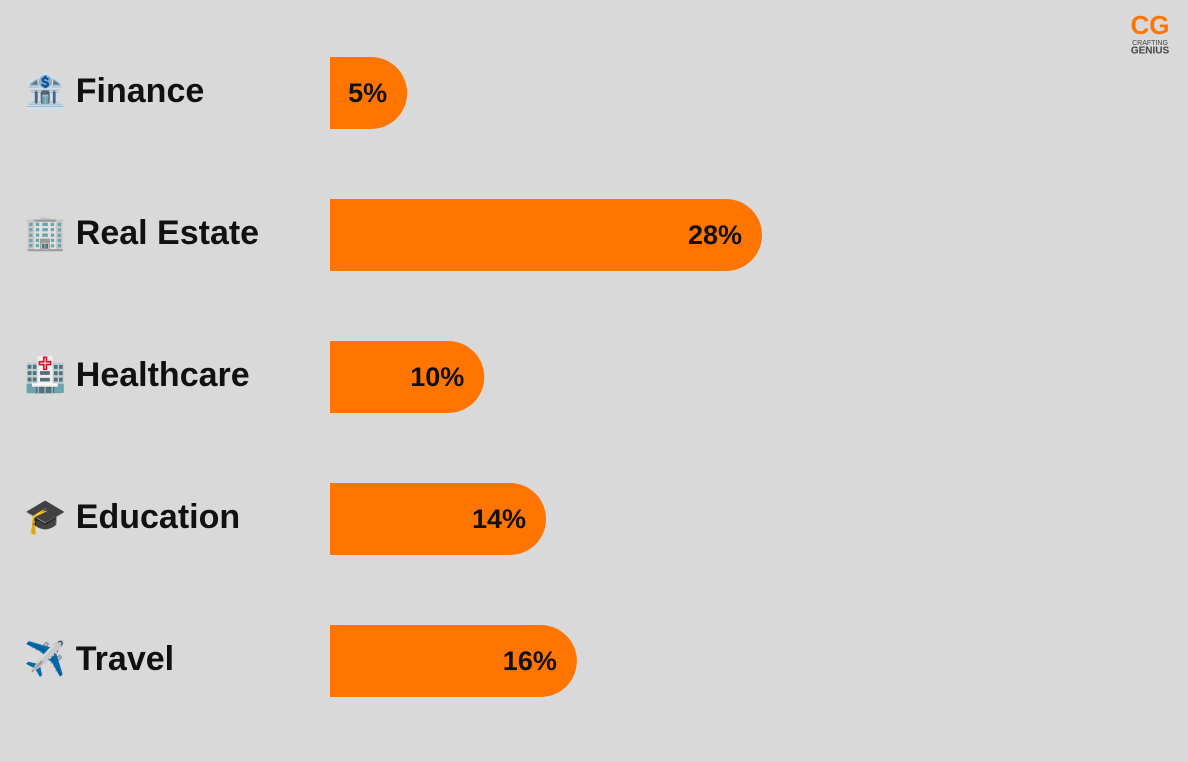 The height and width of the screenshot is (762, 1188). What do you see at coordinates (1150, 25) in the screenshot?
I see `logo-mark: CG` at bounding box center [1150, 25].